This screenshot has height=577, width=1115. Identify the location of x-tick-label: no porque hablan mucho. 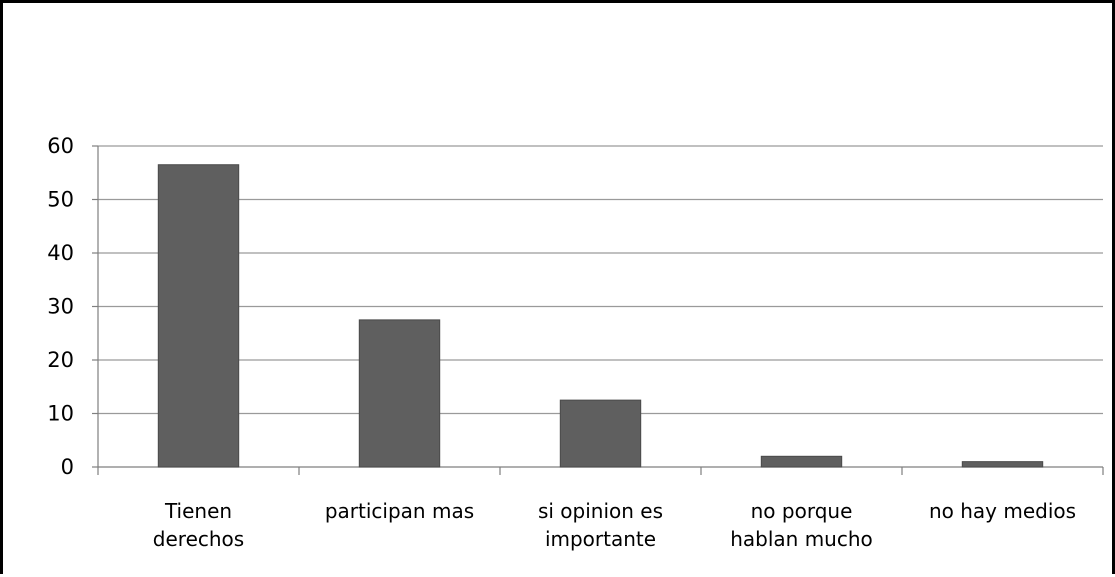
(801, 525).